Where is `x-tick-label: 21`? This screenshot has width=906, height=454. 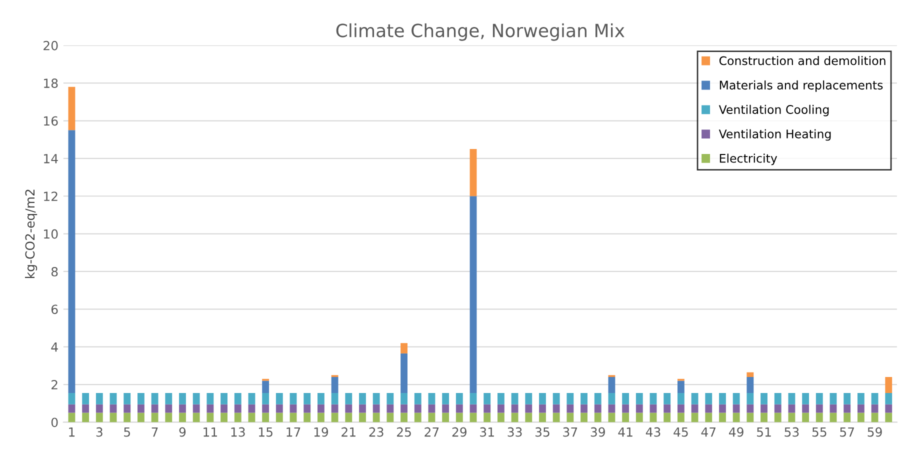 x-tick-label: 21 is located at coordinates (349, 432).